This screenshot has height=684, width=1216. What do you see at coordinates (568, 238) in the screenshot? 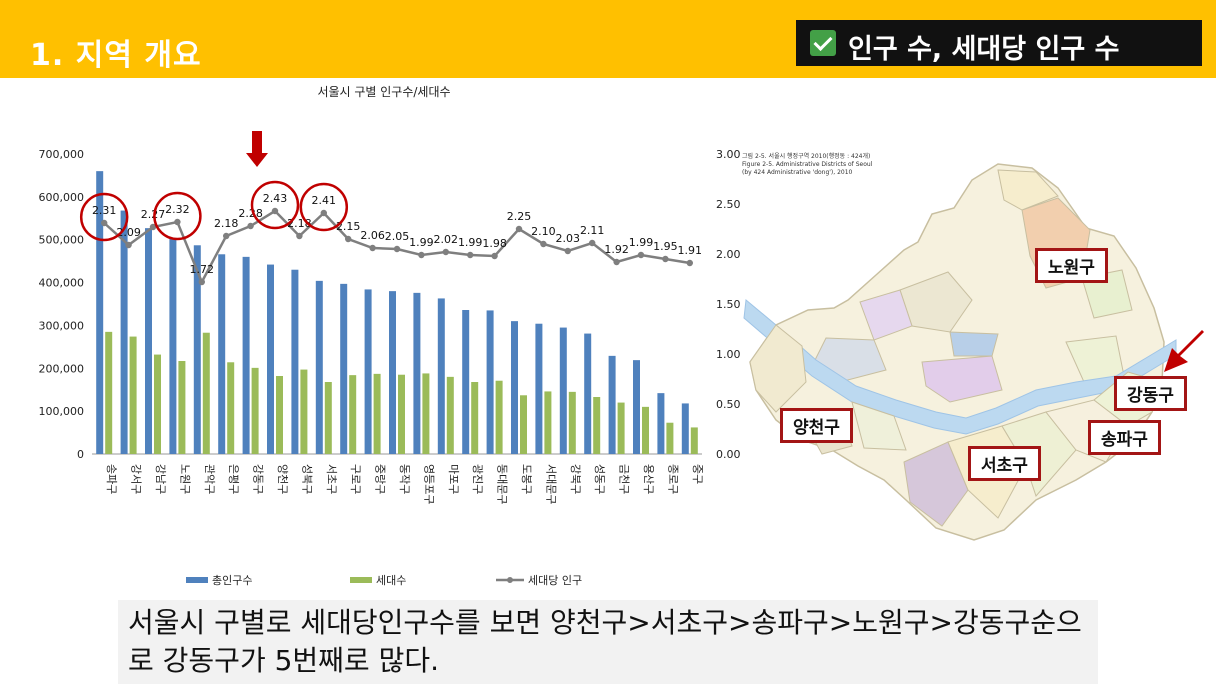
I see `data-label-ratio: 2.03` at bounding box center [568, 238].